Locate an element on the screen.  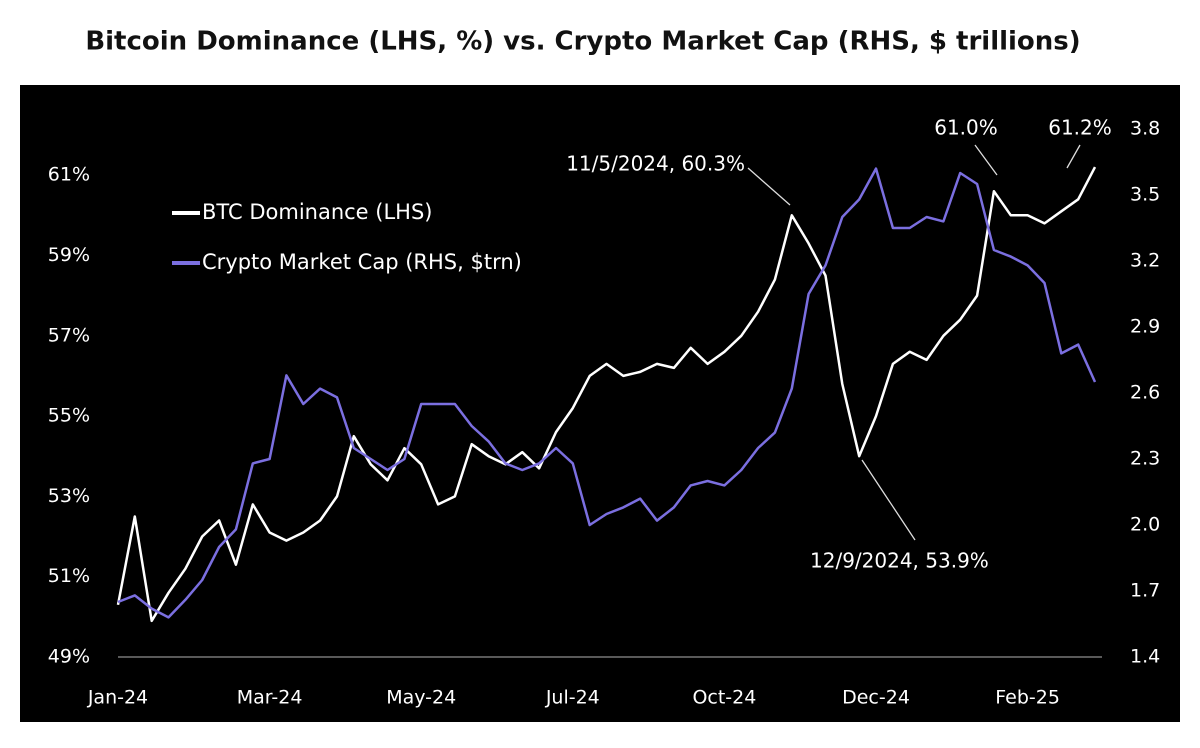
x-tick-label: Jul-24 is located at coordinates (572, 698).